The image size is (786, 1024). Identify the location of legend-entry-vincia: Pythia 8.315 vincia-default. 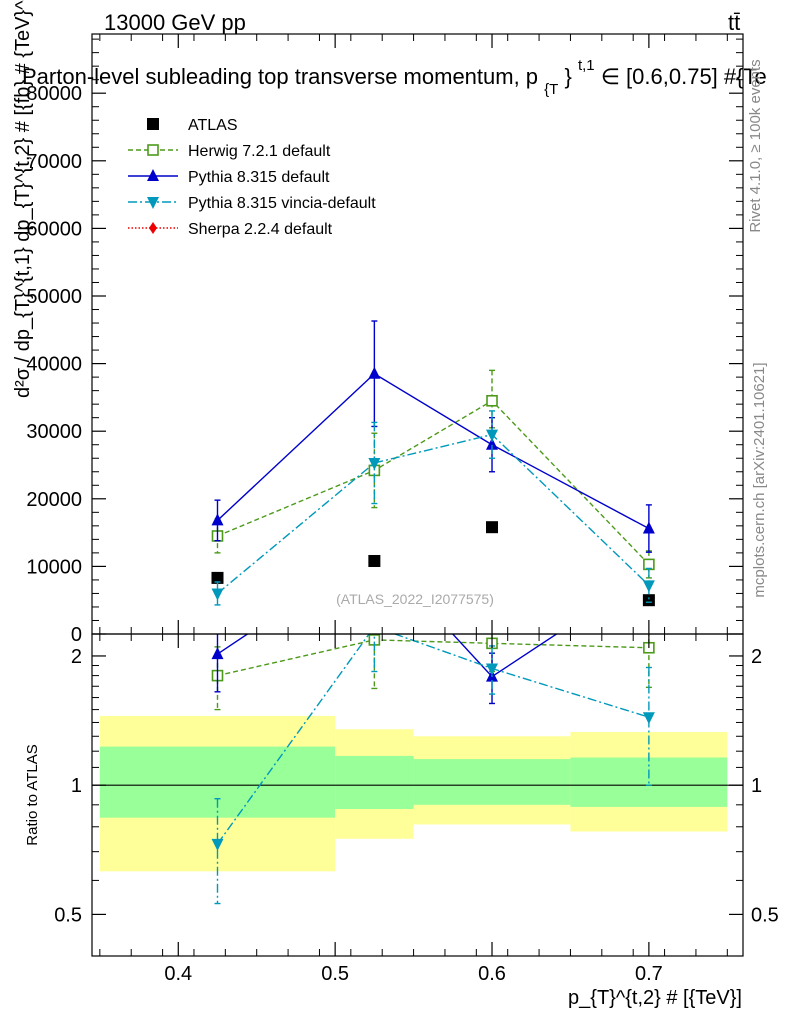
(252, 203).